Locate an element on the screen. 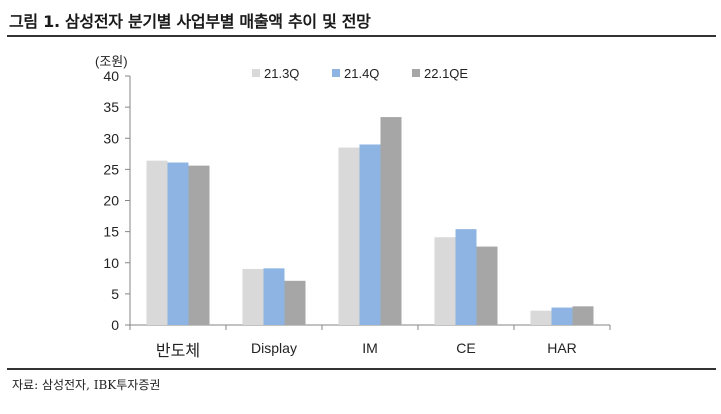 Image resolution: width=721 pixels, height=414 pixels. y-axis-unit-label: (조원) is located at coordinates (111, 61).